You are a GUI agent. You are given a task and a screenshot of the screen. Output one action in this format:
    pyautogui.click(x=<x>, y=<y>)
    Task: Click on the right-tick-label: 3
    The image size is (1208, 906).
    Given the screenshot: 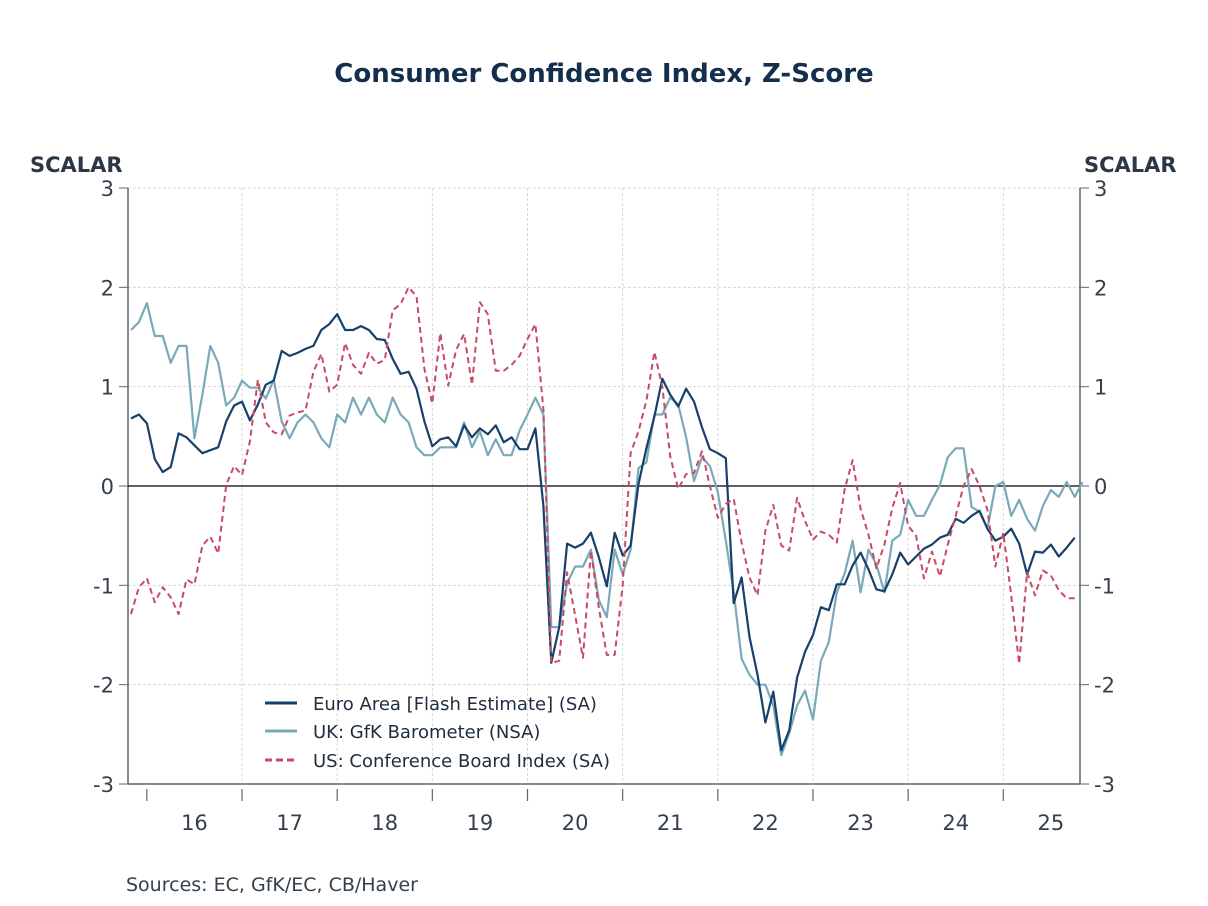 What is the action you would take?
    pyautogui.click(x=1100, y=189)
    